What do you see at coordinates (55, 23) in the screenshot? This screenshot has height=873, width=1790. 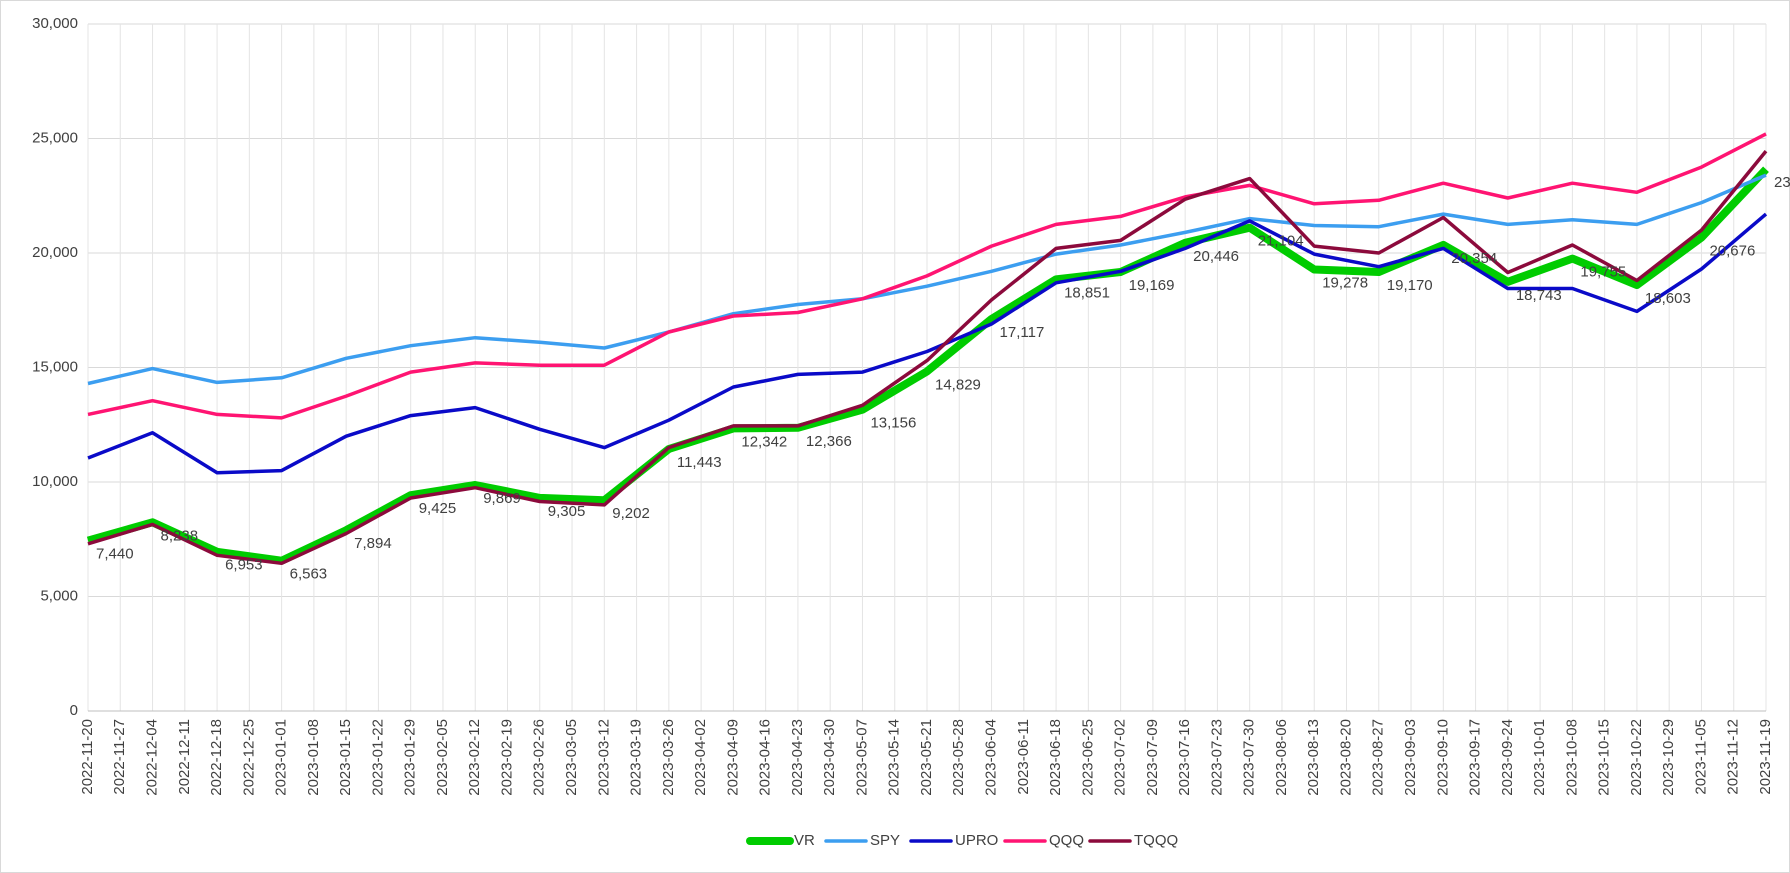 I see `y-tick-label: 30,000` at bounding box center [55, 23].